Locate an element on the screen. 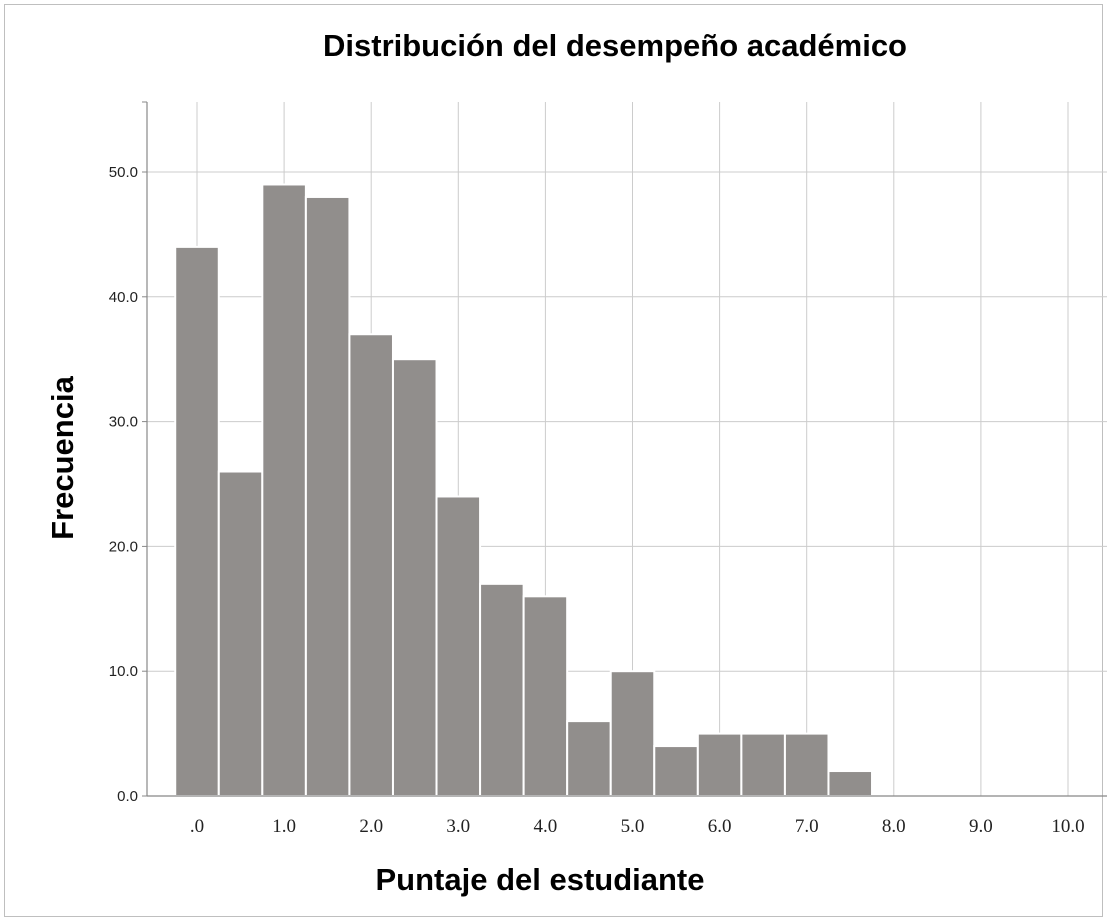 This screenshot has width=1107, height=921. y-tick-label: 30.0 is located at coordinates (123, 422).